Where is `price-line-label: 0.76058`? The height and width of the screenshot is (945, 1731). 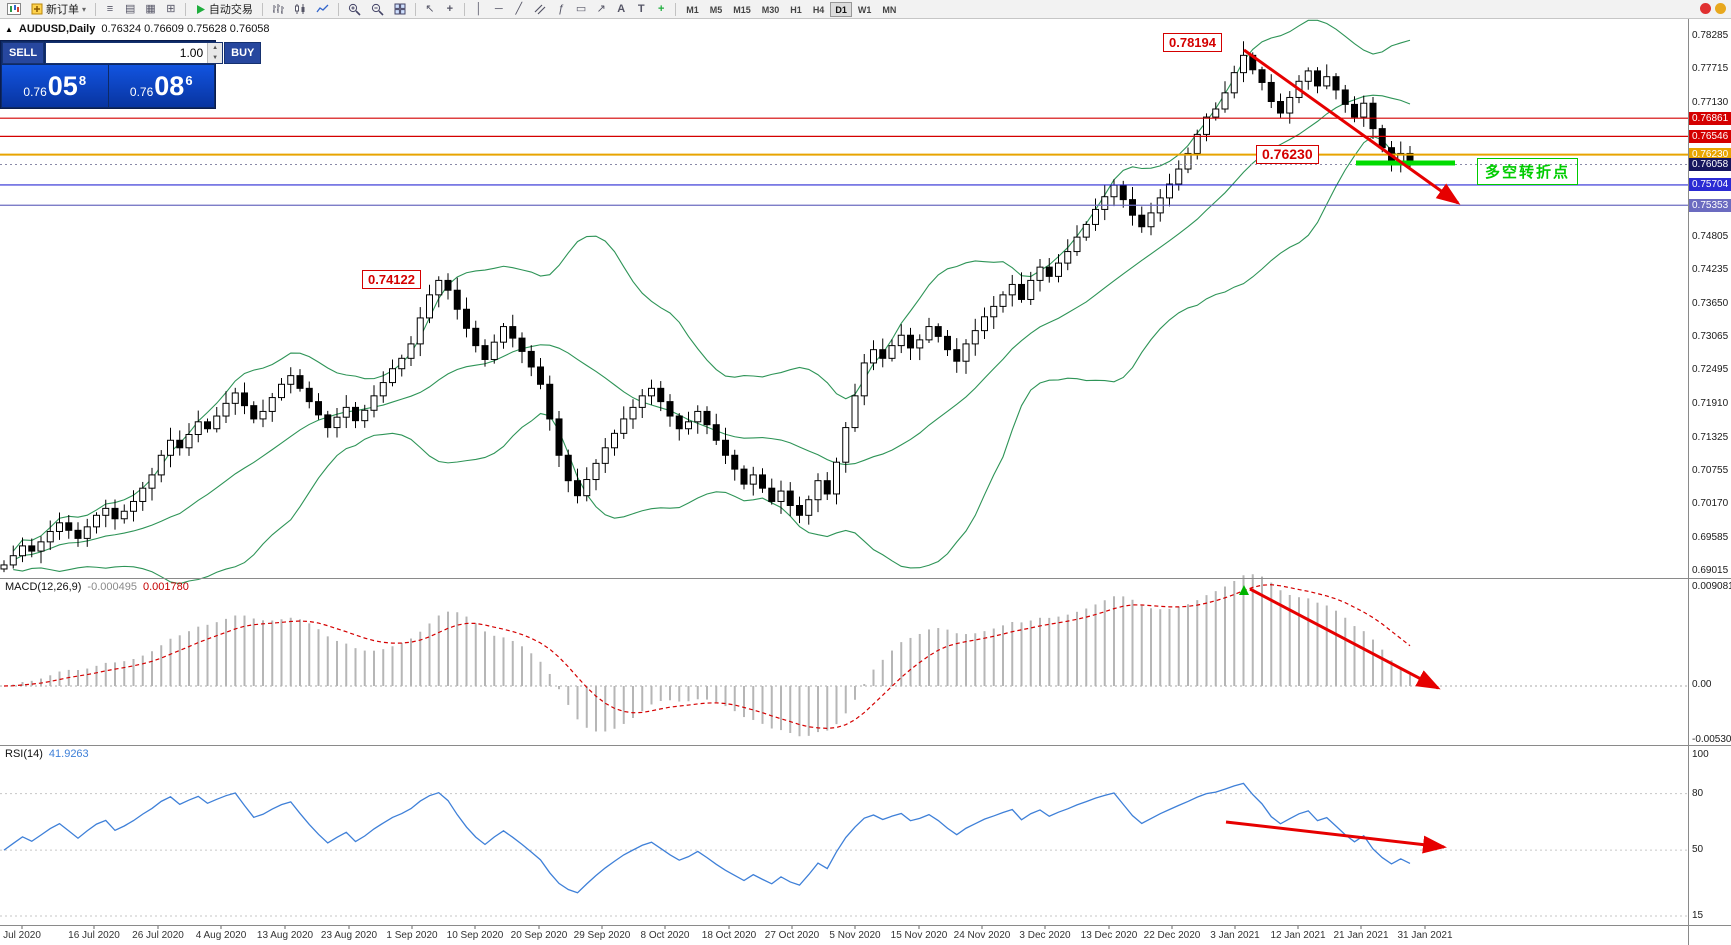 price-line-label: 0.76058 is located at coordinates (1710, 165).